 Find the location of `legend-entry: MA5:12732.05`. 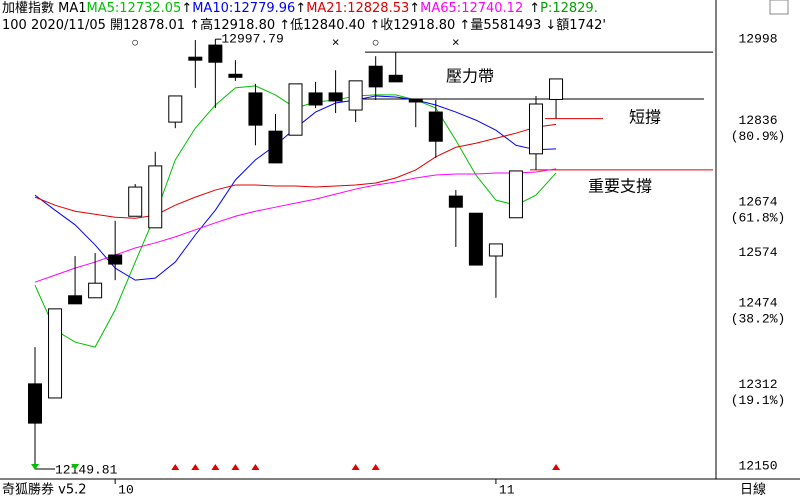

legend-entry: MA5:12732.05 is located at coordinates (134, 8).